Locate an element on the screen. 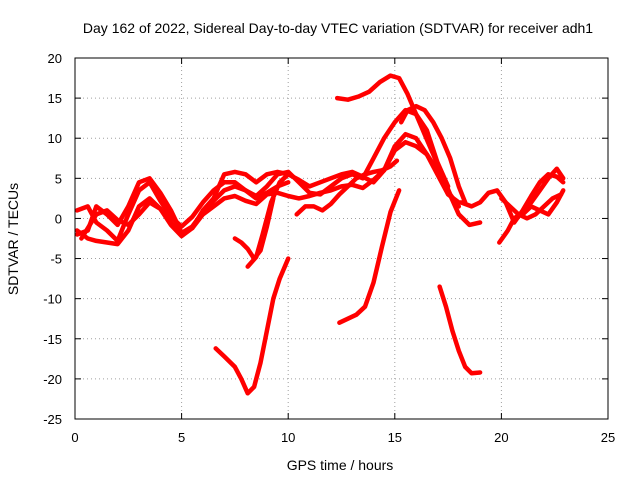  y-tick-label: -20 is located at coordinates (52, 379).